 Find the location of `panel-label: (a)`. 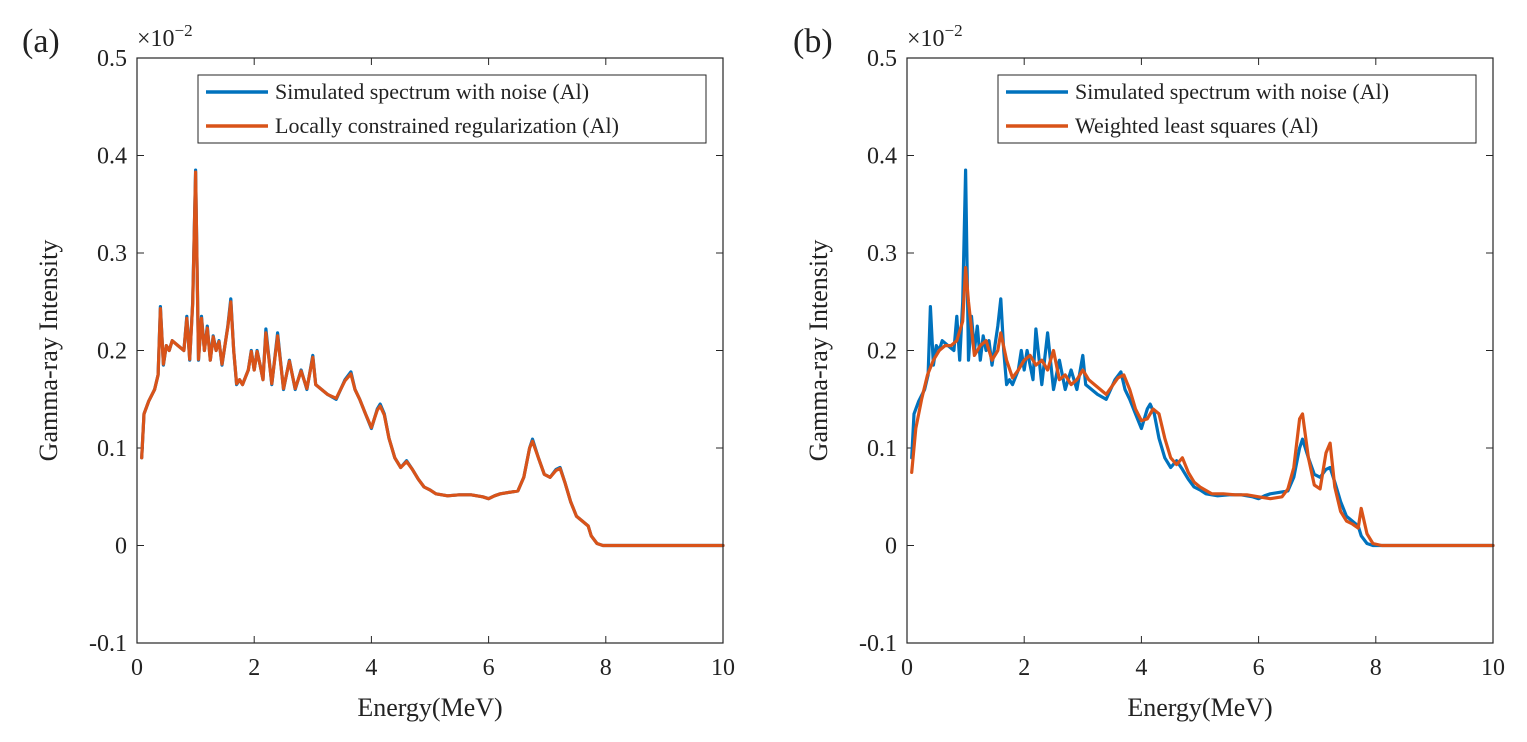

panel-label: (a) is located at coordinates (41, 41).